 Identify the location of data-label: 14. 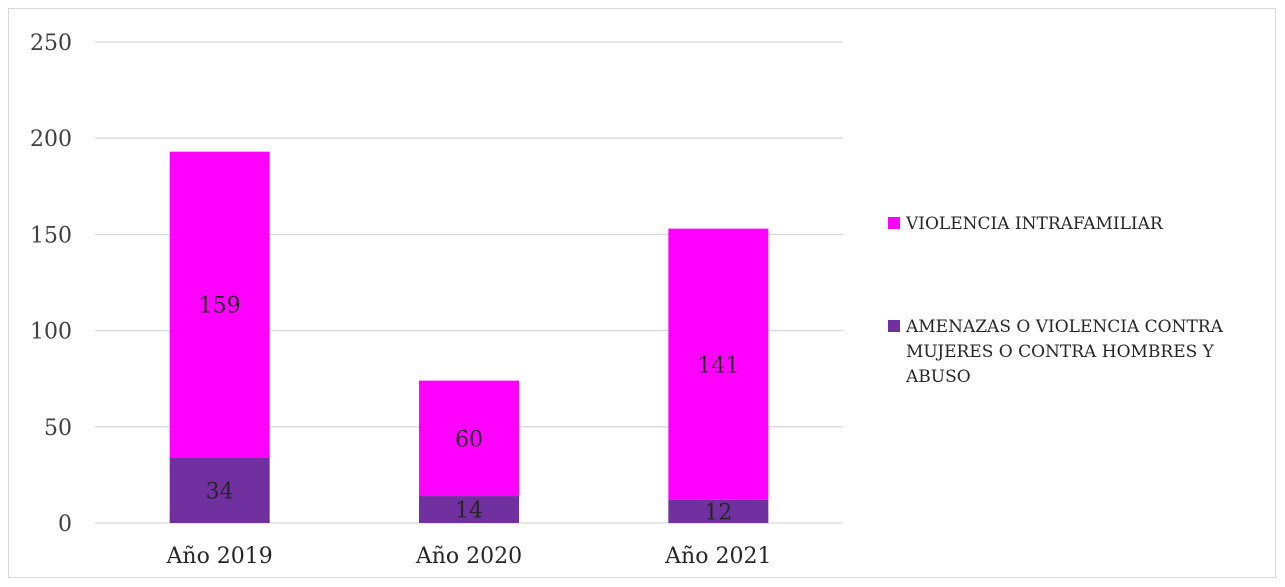
(469, 511).